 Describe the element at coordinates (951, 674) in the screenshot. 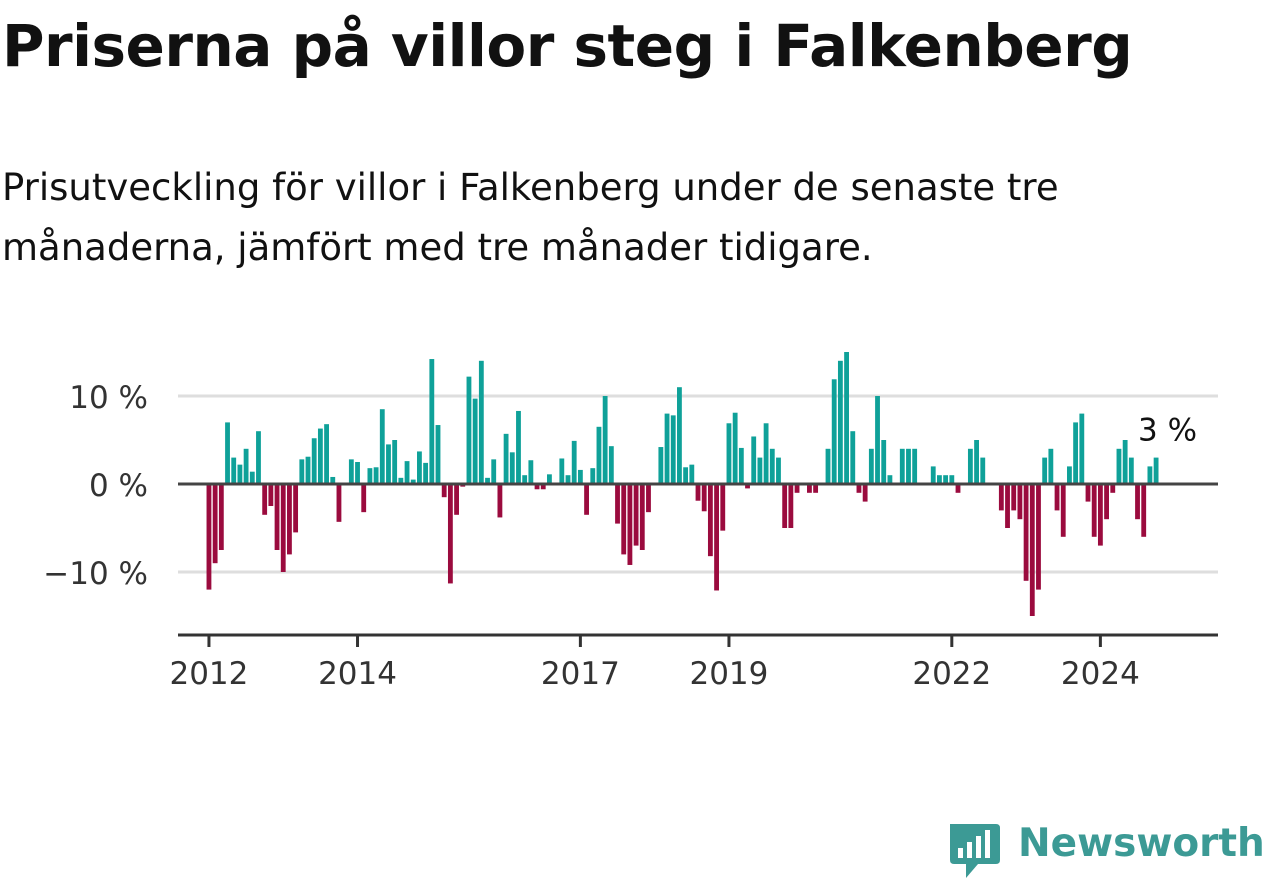

I see `x-tick-label: 2022` at that location.